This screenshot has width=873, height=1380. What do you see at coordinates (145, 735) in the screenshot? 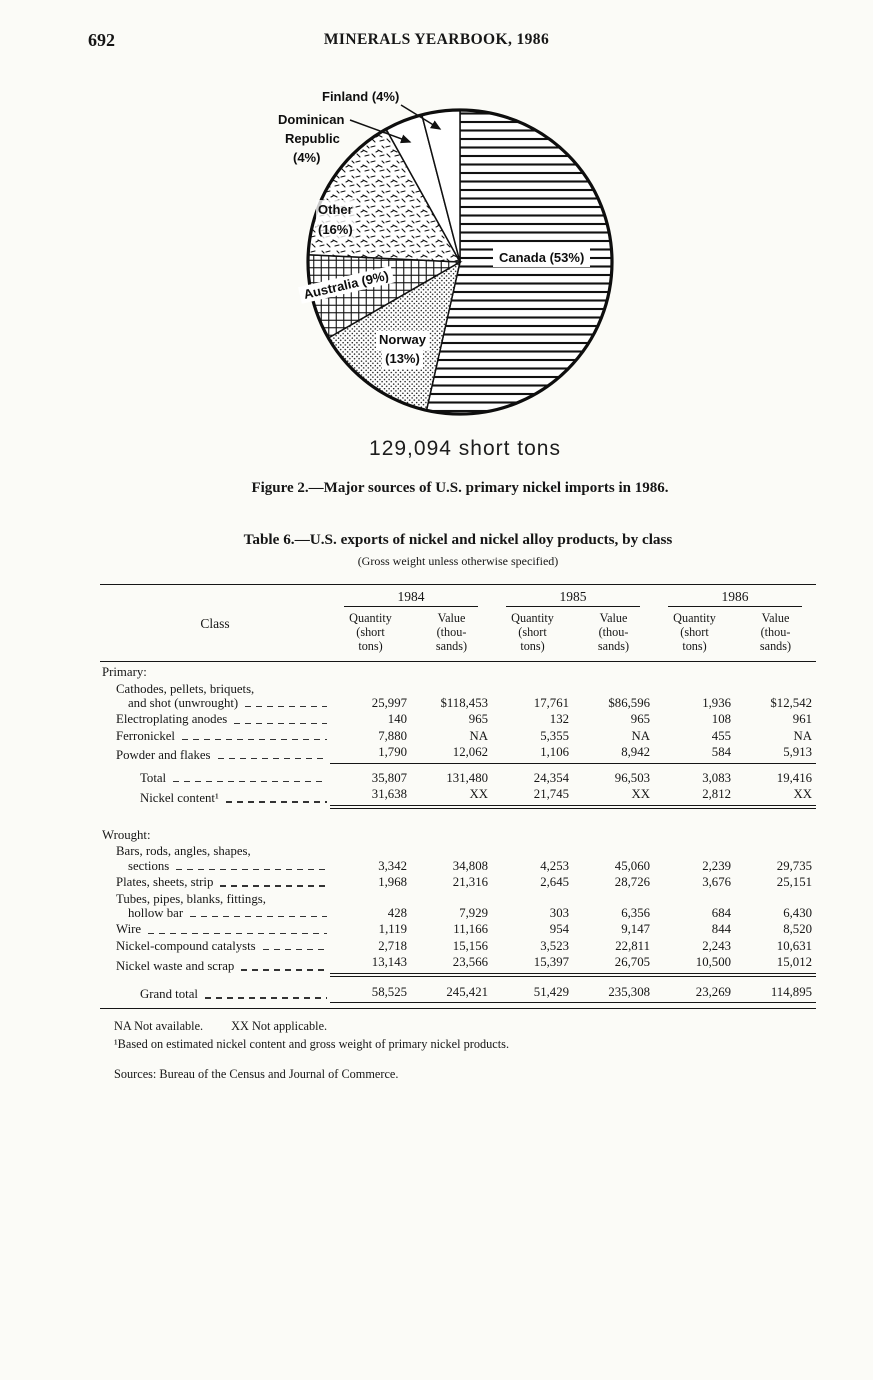
I see `row-label: Ferronickel` at bounding box center [145, 735].